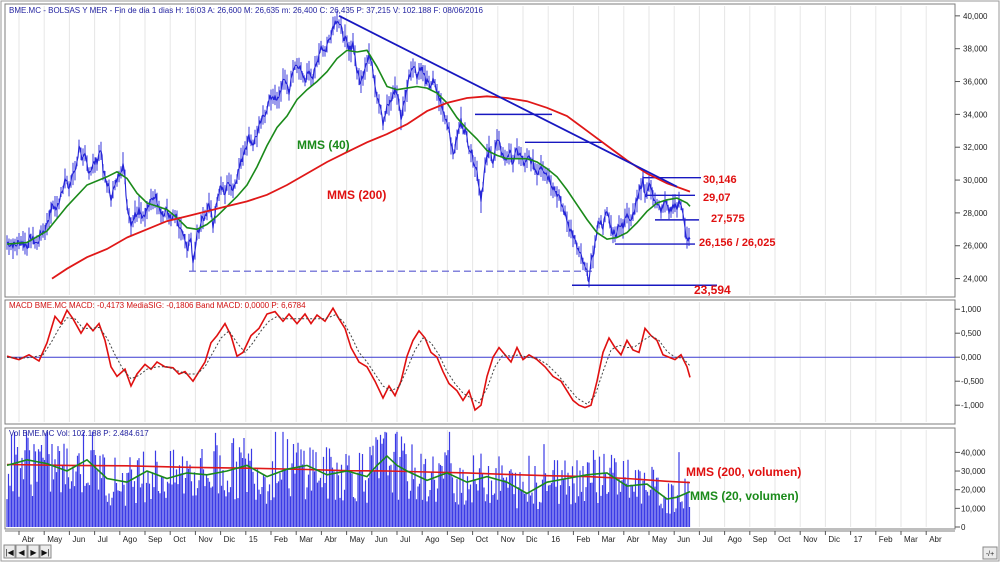 Image resolution: width=1000 pixels, height=567 pixels. I want to click on y-tick-label: 1,000, so click(971, 309).